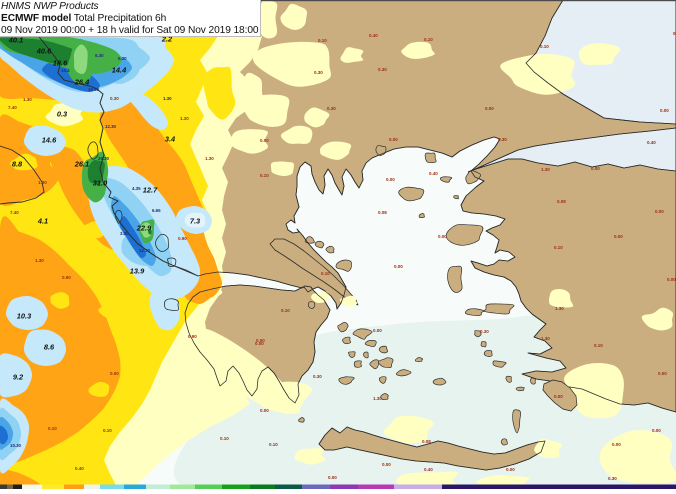  Describe the element at coordinates (99, 55) in the screenshot. I see `svg-text: 6.30` at that location.